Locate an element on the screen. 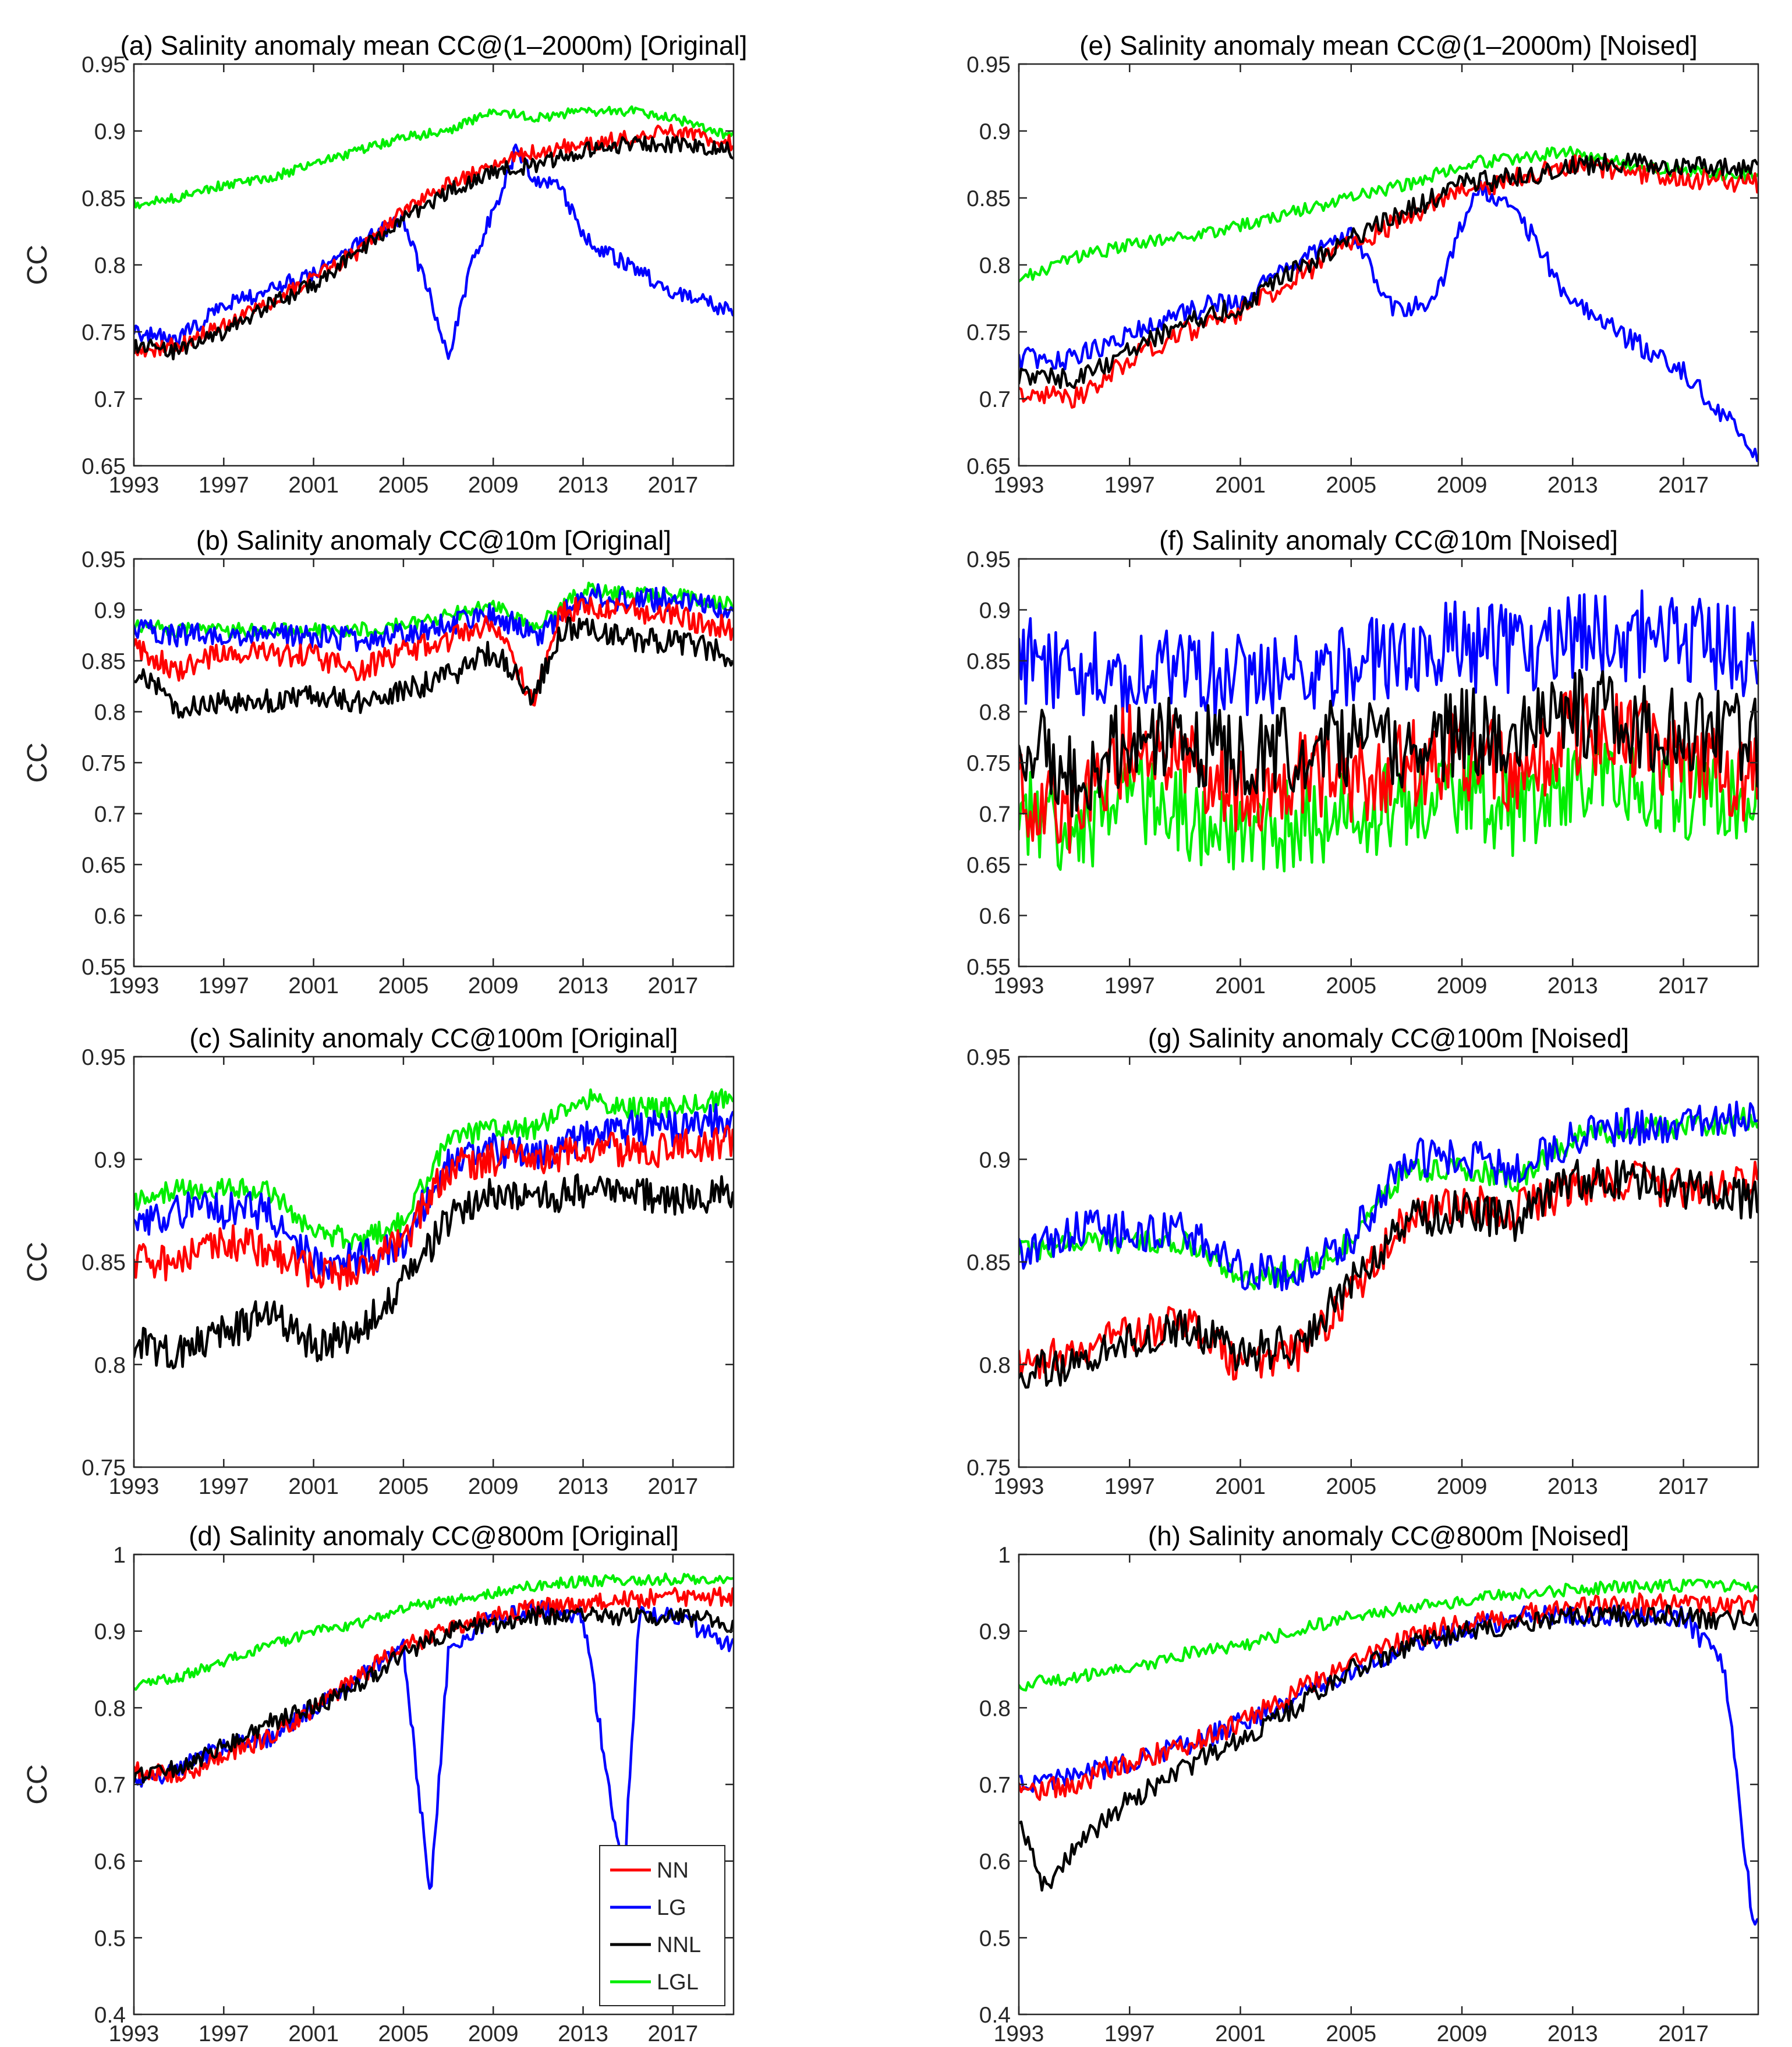  panel-title: (g) Salinity anomaly CC@100m [Noised] is located at coordinates (1388, 1038).